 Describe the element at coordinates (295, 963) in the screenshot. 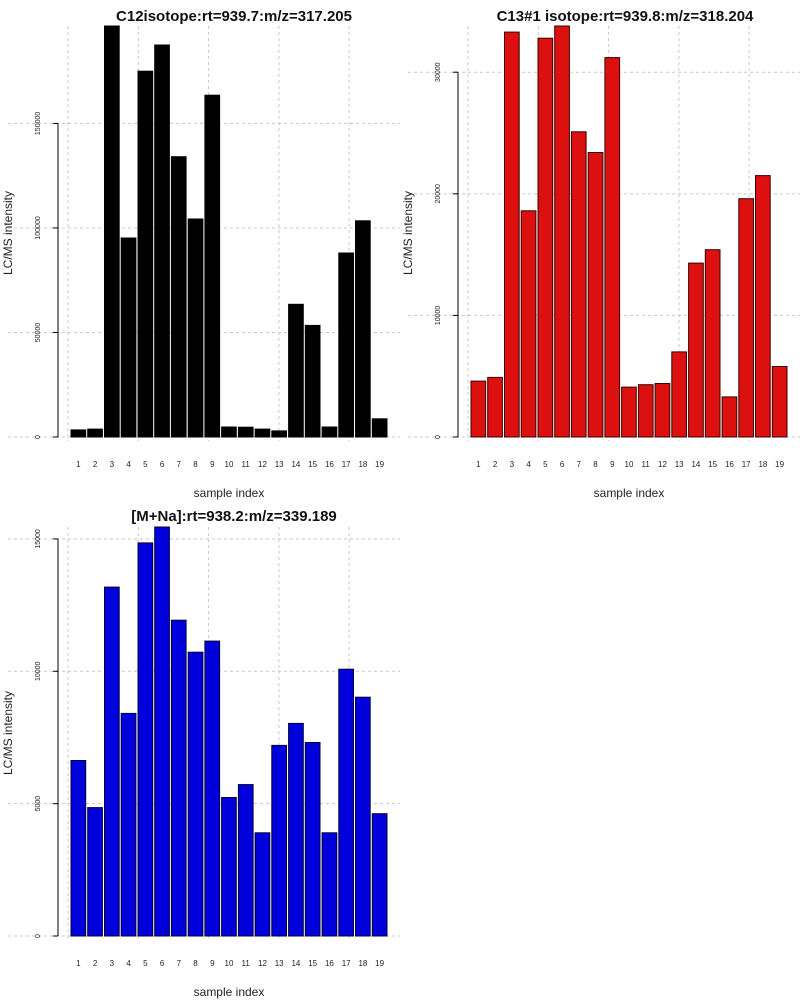

I see `x-tick-label: 14` at that location.